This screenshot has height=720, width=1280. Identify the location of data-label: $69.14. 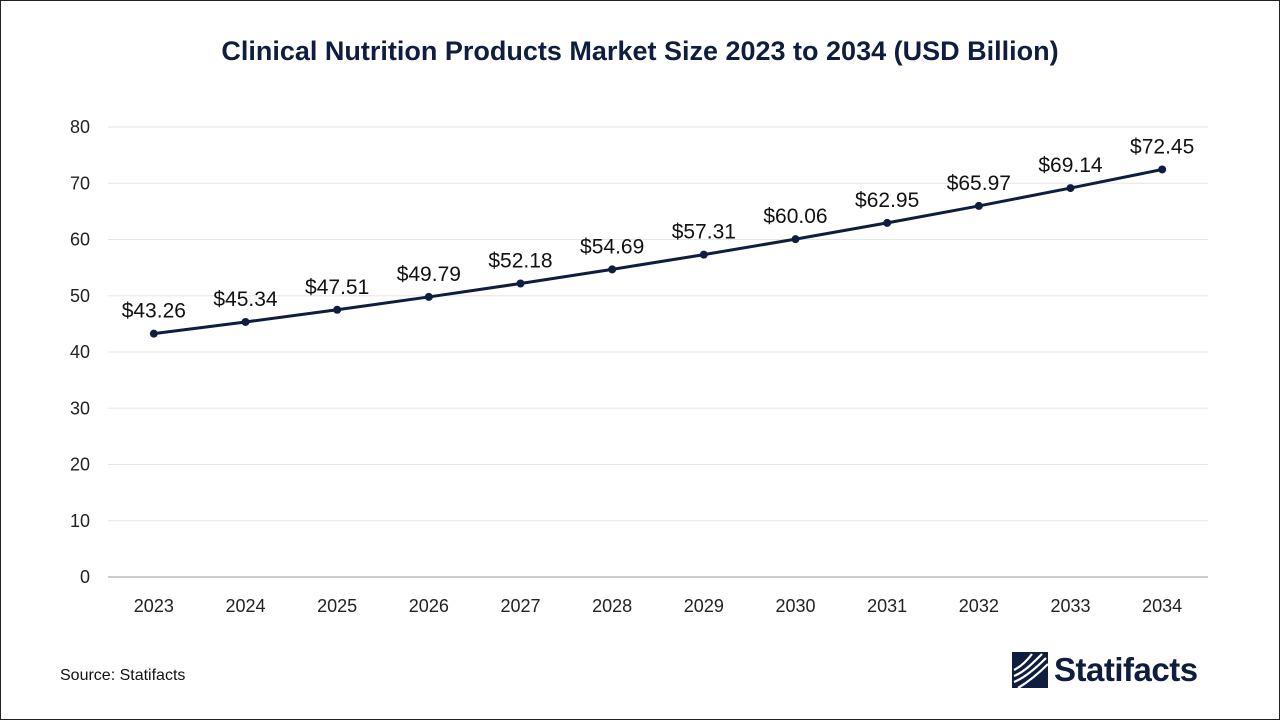
(1070, 165).